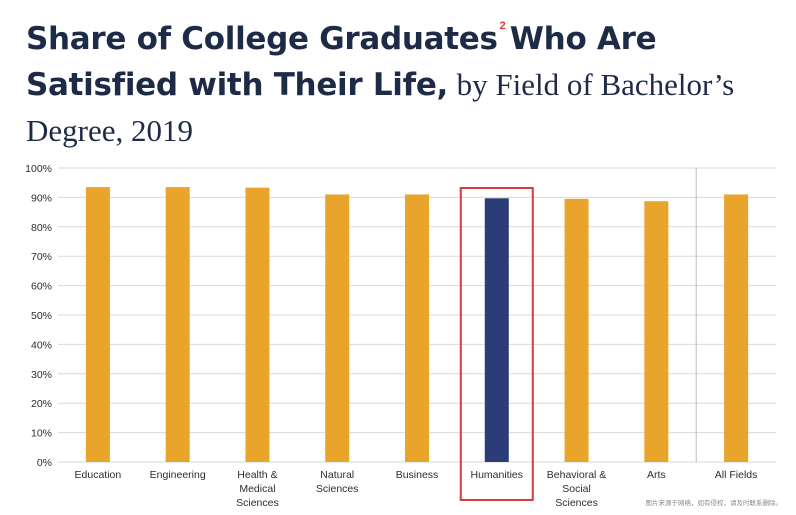 This screenshot has height=515, width=796. I want to click on y-tick-label: 80%, so click(41, 228).